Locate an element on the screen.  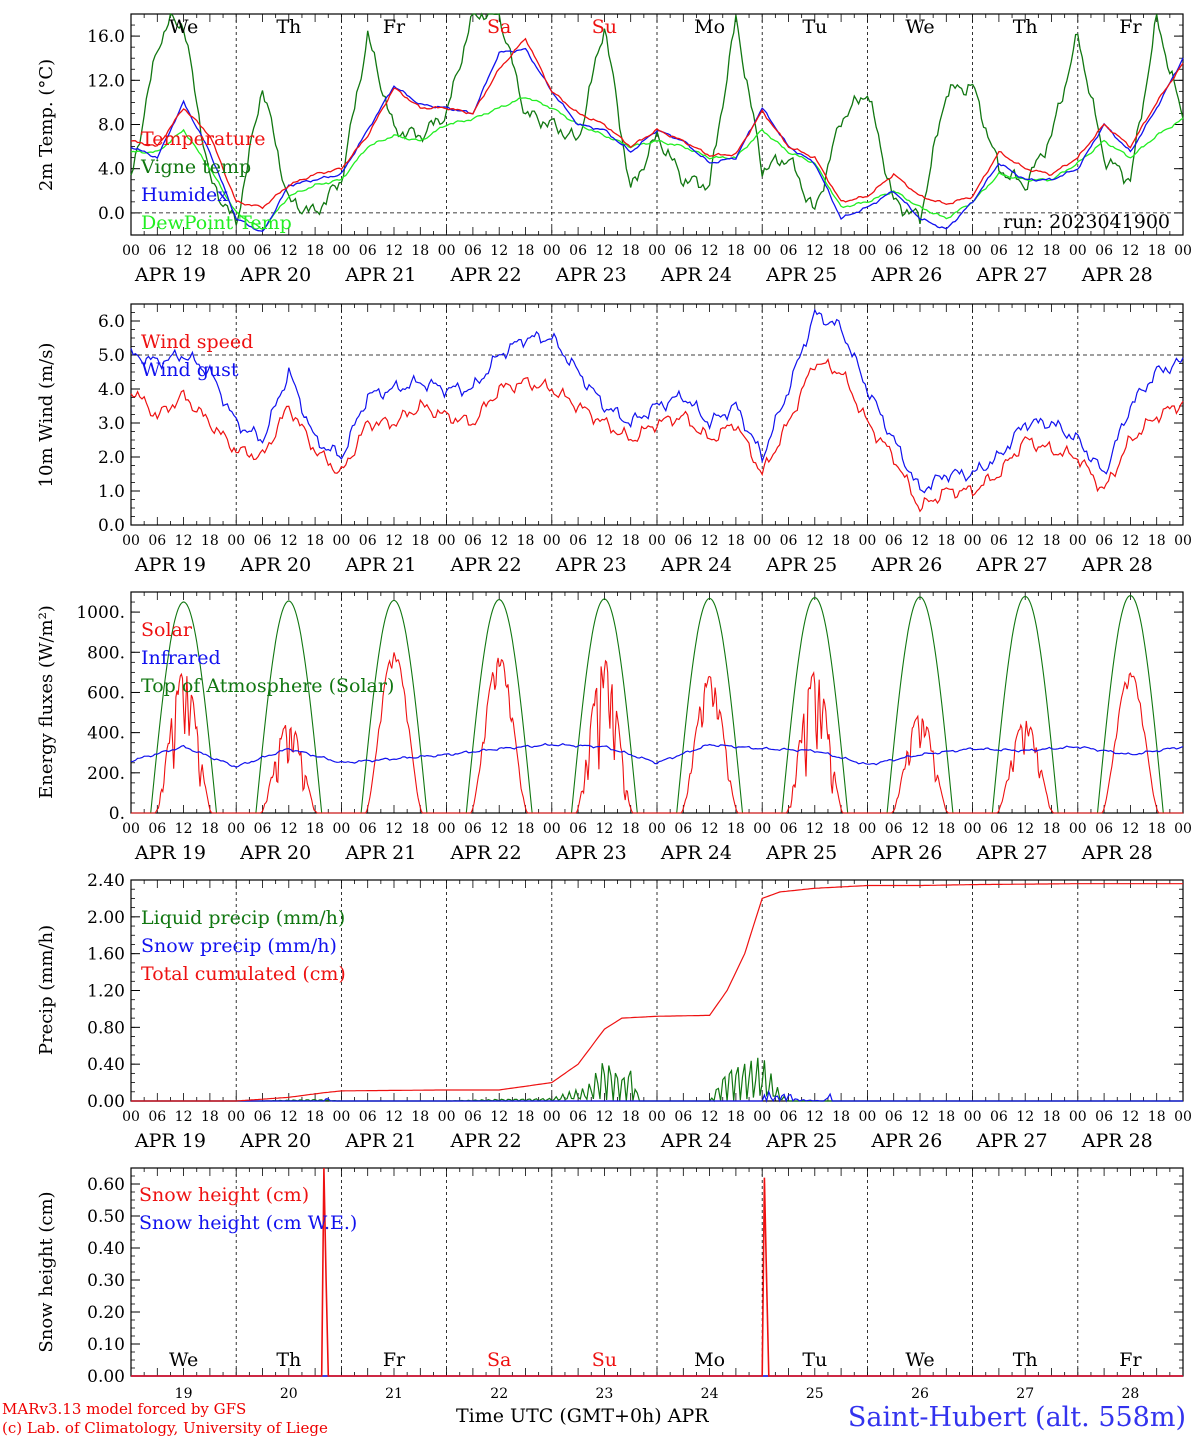
y-tick-label: 5.0 is located at coordinates (111, 356).